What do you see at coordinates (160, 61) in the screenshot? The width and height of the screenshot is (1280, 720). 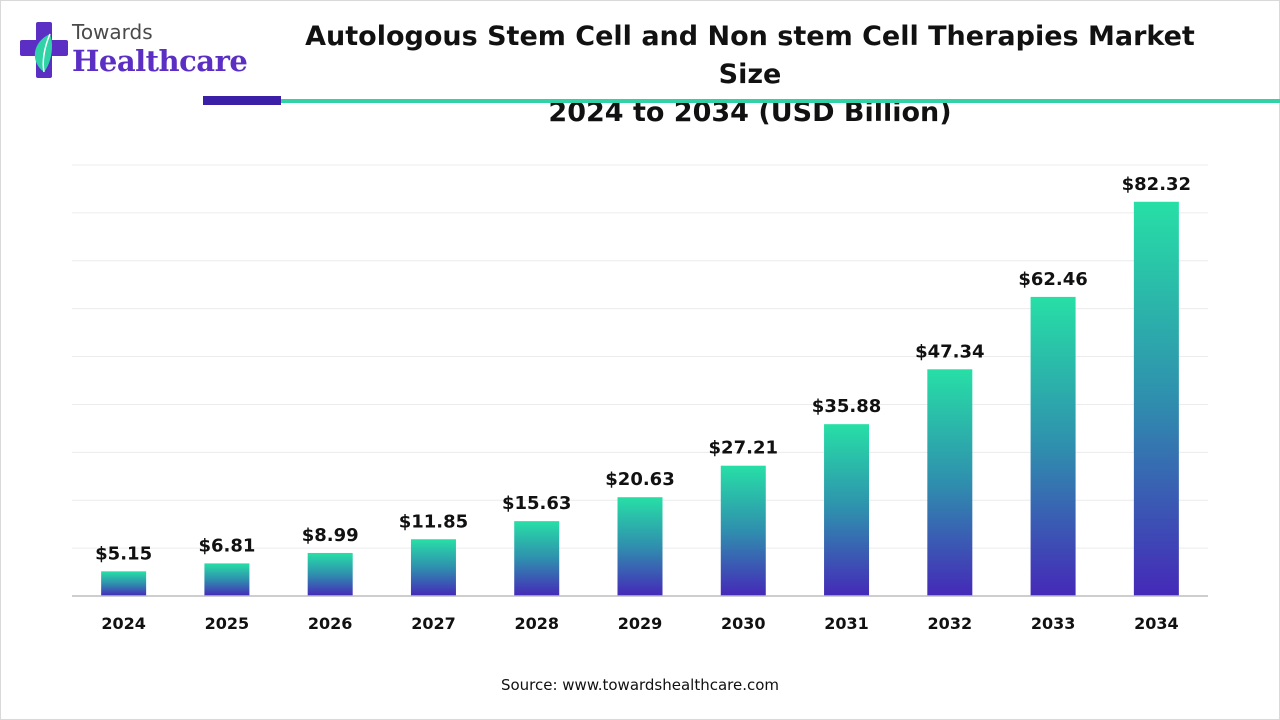 I see `brand-name-line2: Healthcare` at bounding box center [160, 61].